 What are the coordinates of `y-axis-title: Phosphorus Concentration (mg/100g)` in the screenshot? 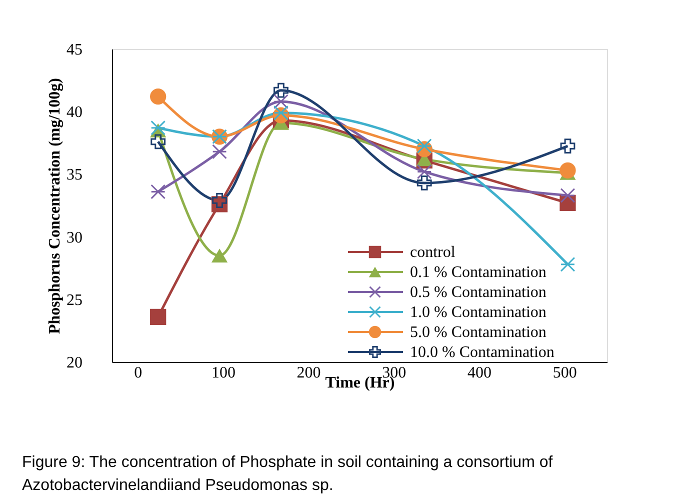 It's located at (55, 206).